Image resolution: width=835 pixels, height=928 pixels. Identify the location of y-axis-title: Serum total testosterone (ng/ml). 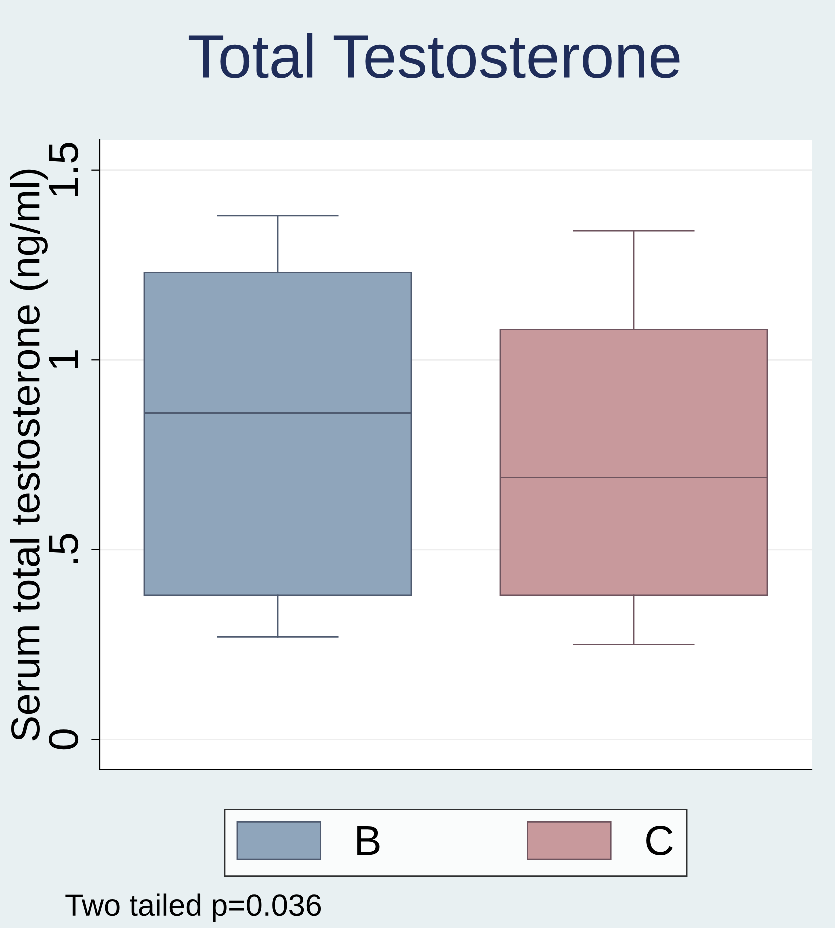
(29, 455).